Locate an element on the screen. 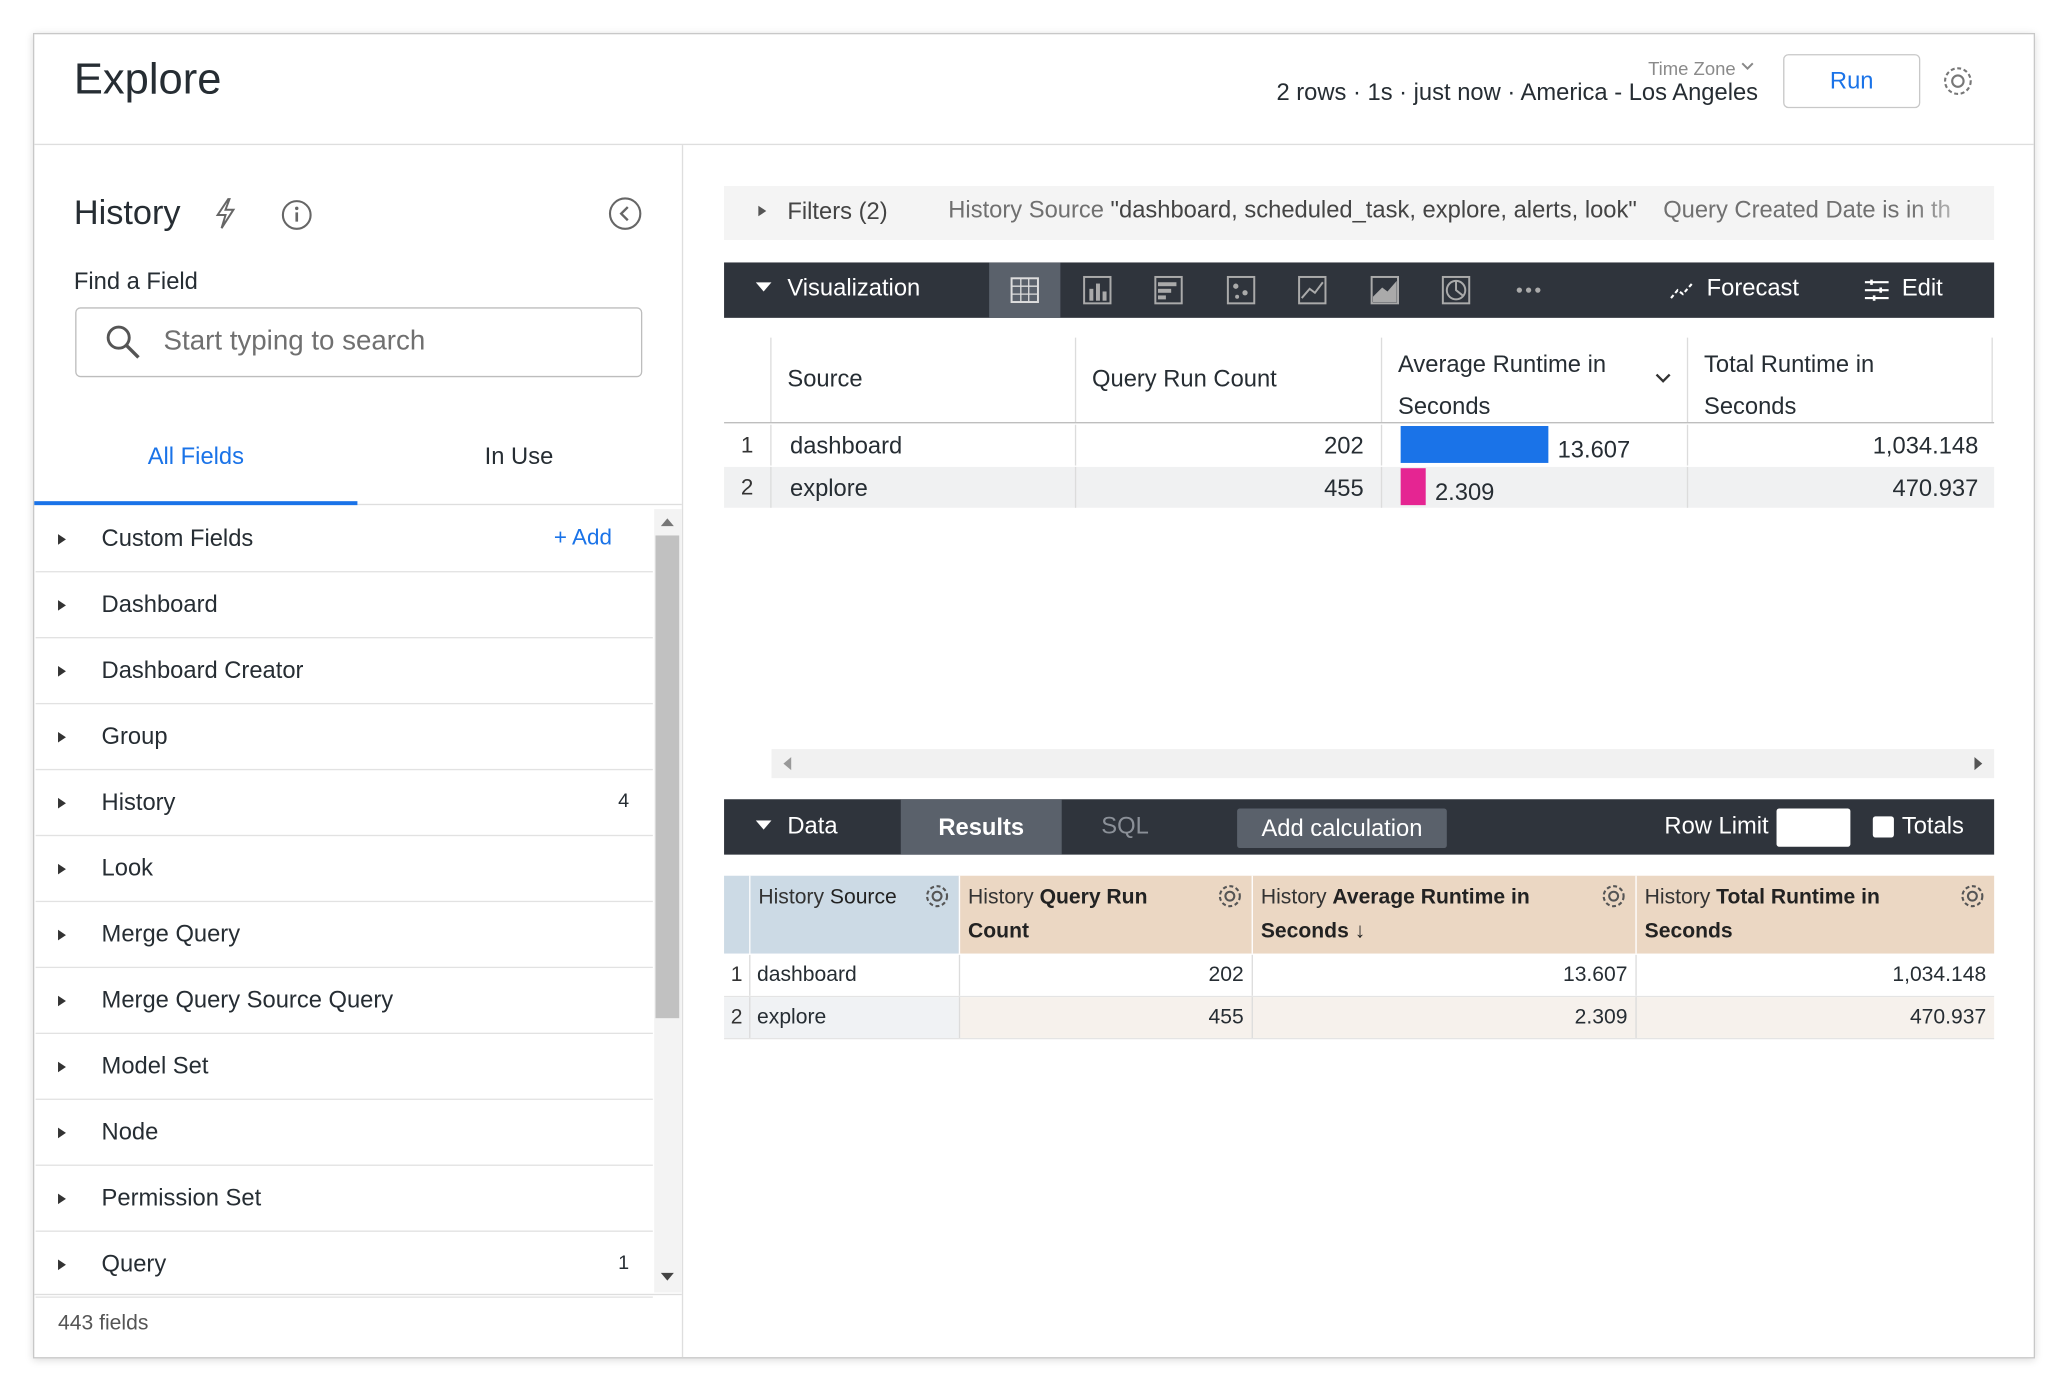  results-tab: Results is located at coordinates (981, 827).